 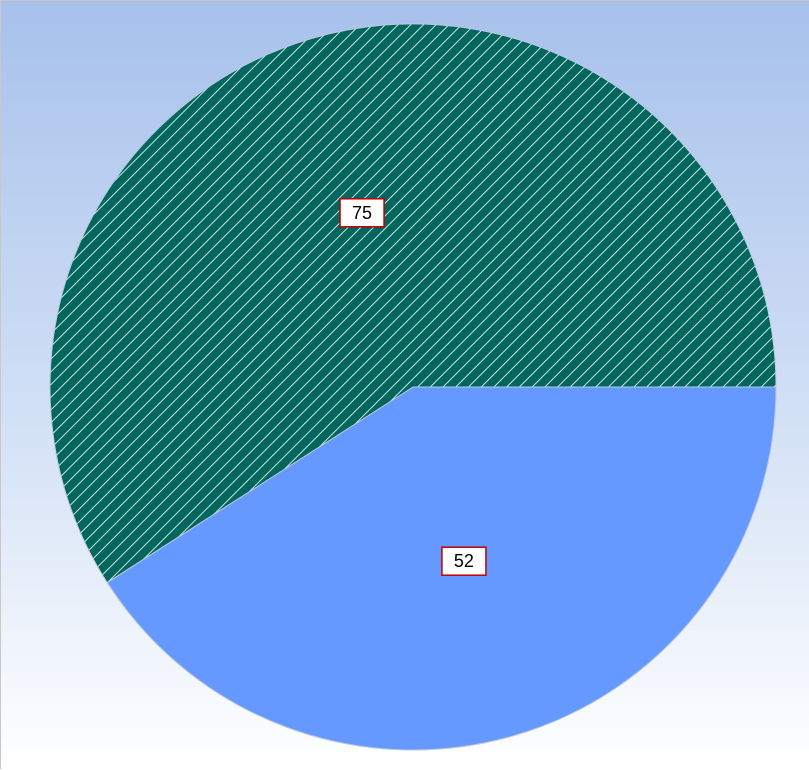 I want to click on data-label-75: 75, so click(x=362, y=213).